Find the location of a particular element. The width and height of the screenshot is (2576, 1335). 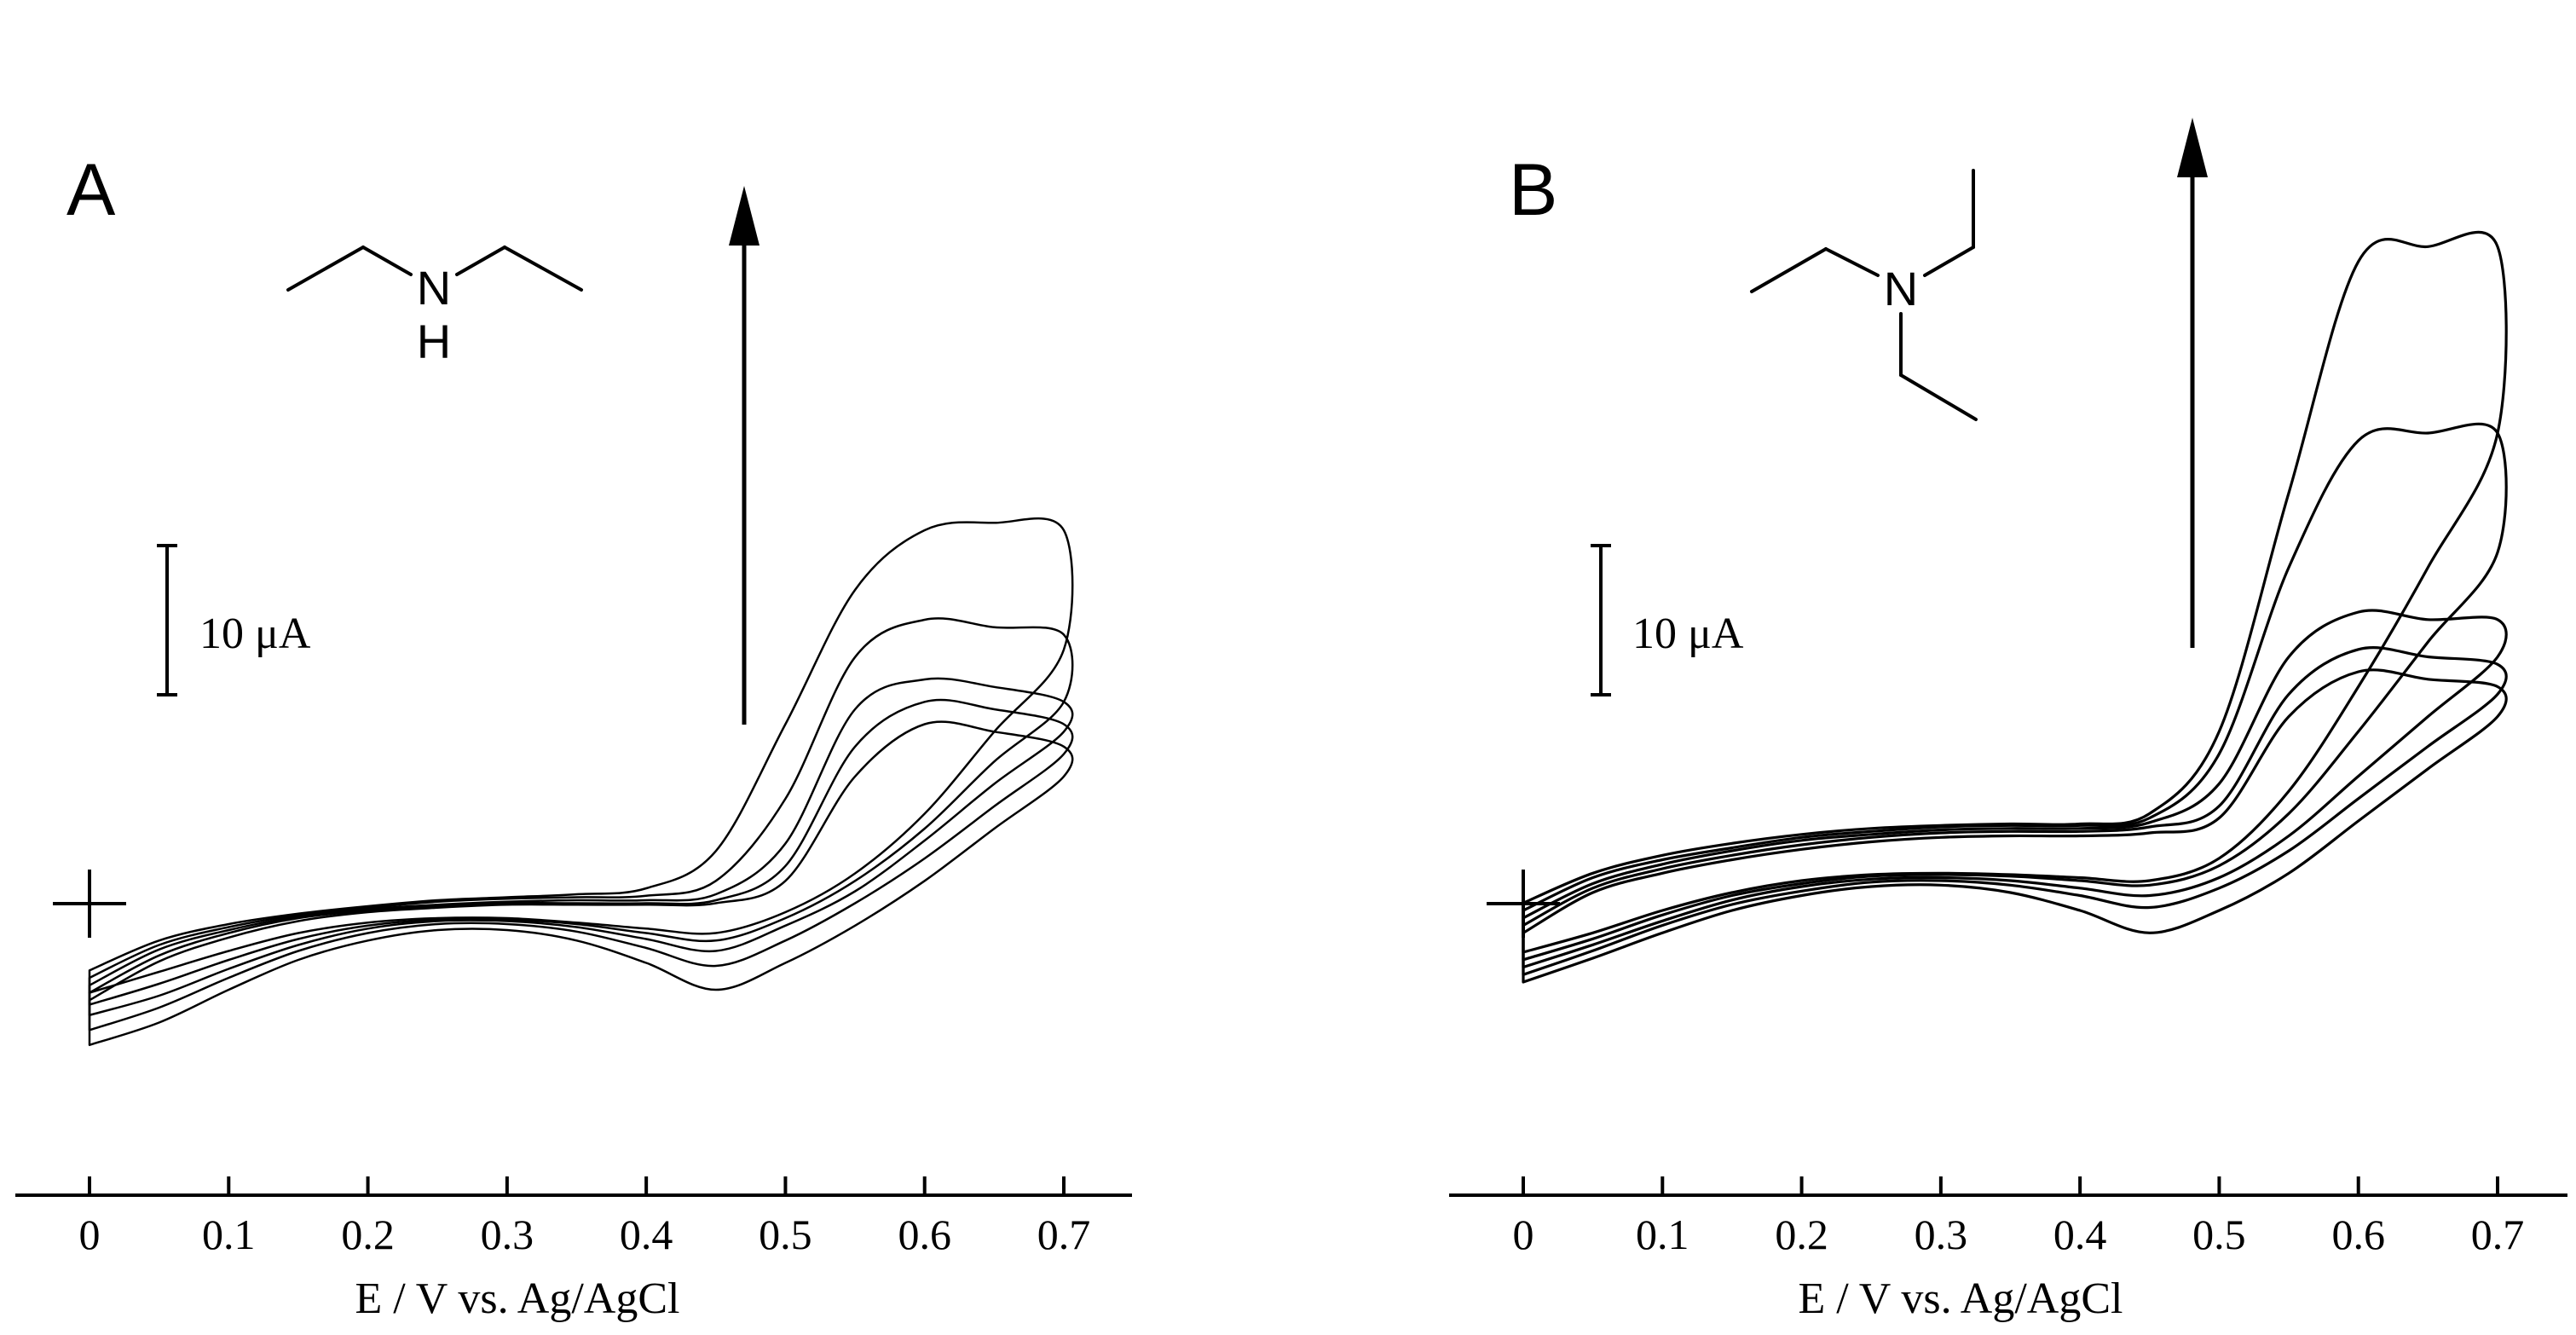

panel-a-x-tick-label: 0.3 is located at coordinates (507, 1234).